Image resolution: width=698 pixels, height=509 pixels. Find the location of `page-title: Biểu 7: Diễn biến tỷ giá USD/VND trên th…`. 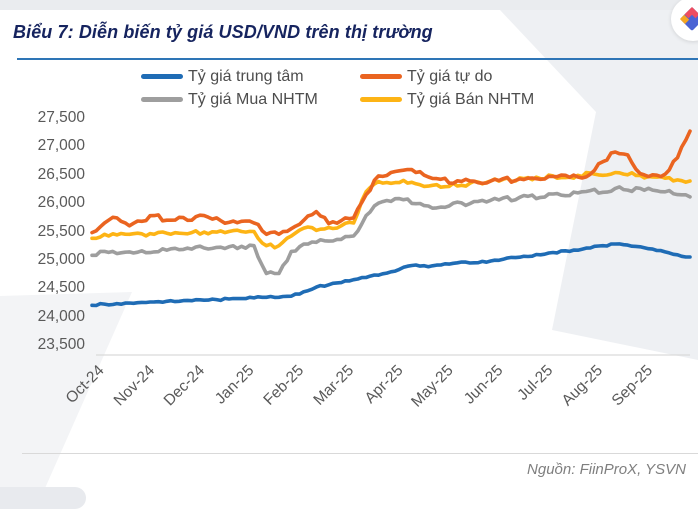

page-title: Biểu 7: Diễn biến tỷ giá USD/VND trên th… is located at coordinates (223, 32).